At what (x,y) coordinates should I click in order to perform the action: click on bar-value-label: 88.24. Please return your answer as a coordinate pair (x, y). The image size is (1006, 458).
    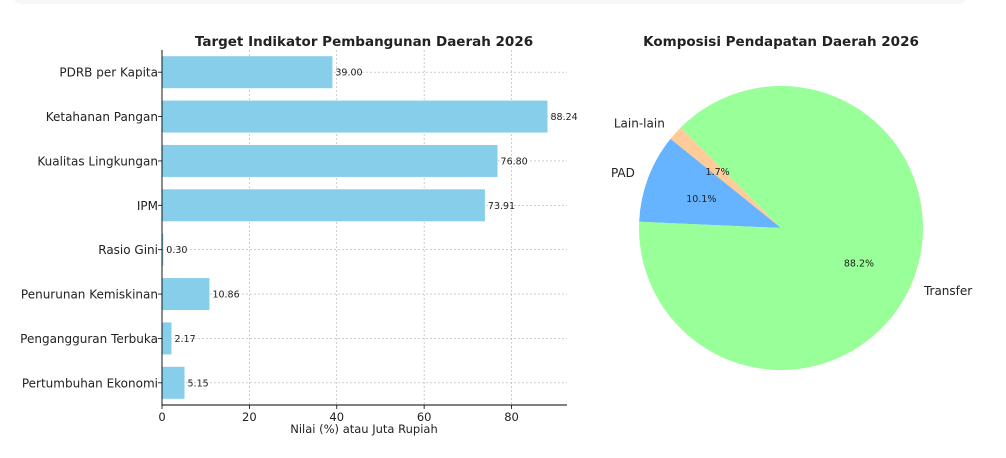
    Looking at the image, I should click on (564, 117).